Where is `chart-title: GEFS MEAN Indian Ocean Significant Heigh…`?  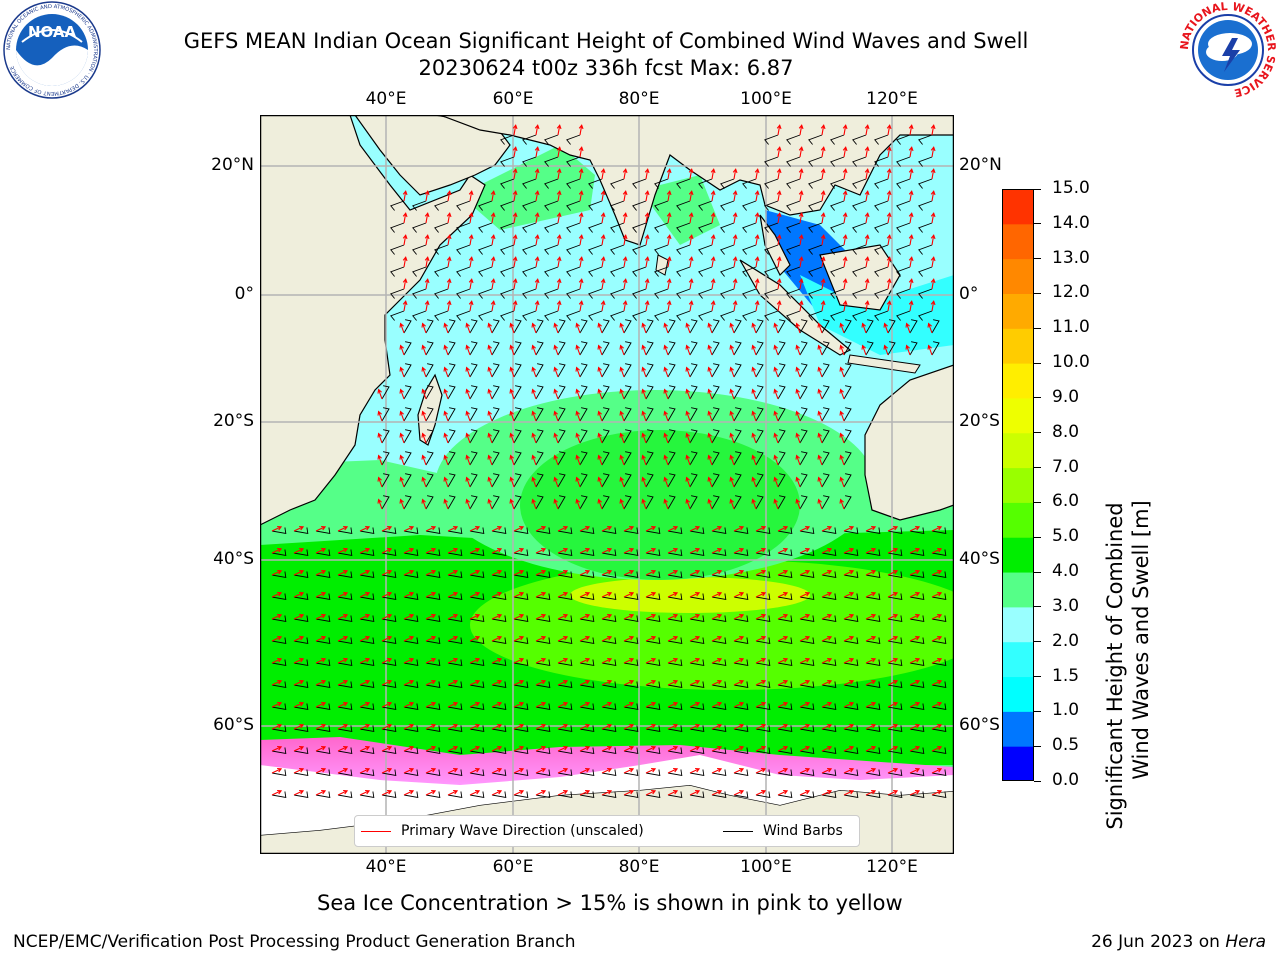
chart-title: GEFS MEAN Indian Ocean Significant Heigh… is located at coordinates (606, 41).